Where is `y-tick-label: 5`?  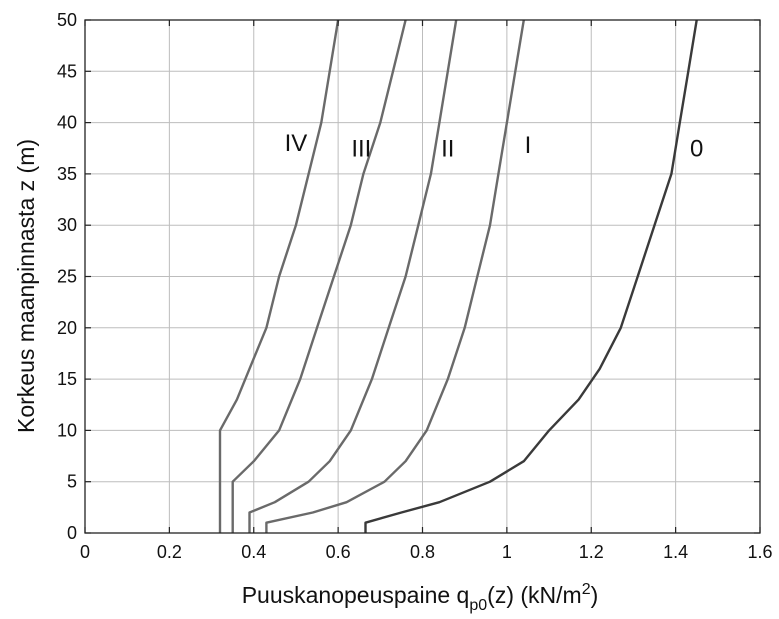 y-tick-label: 5 is located at coordinates (72, 482).